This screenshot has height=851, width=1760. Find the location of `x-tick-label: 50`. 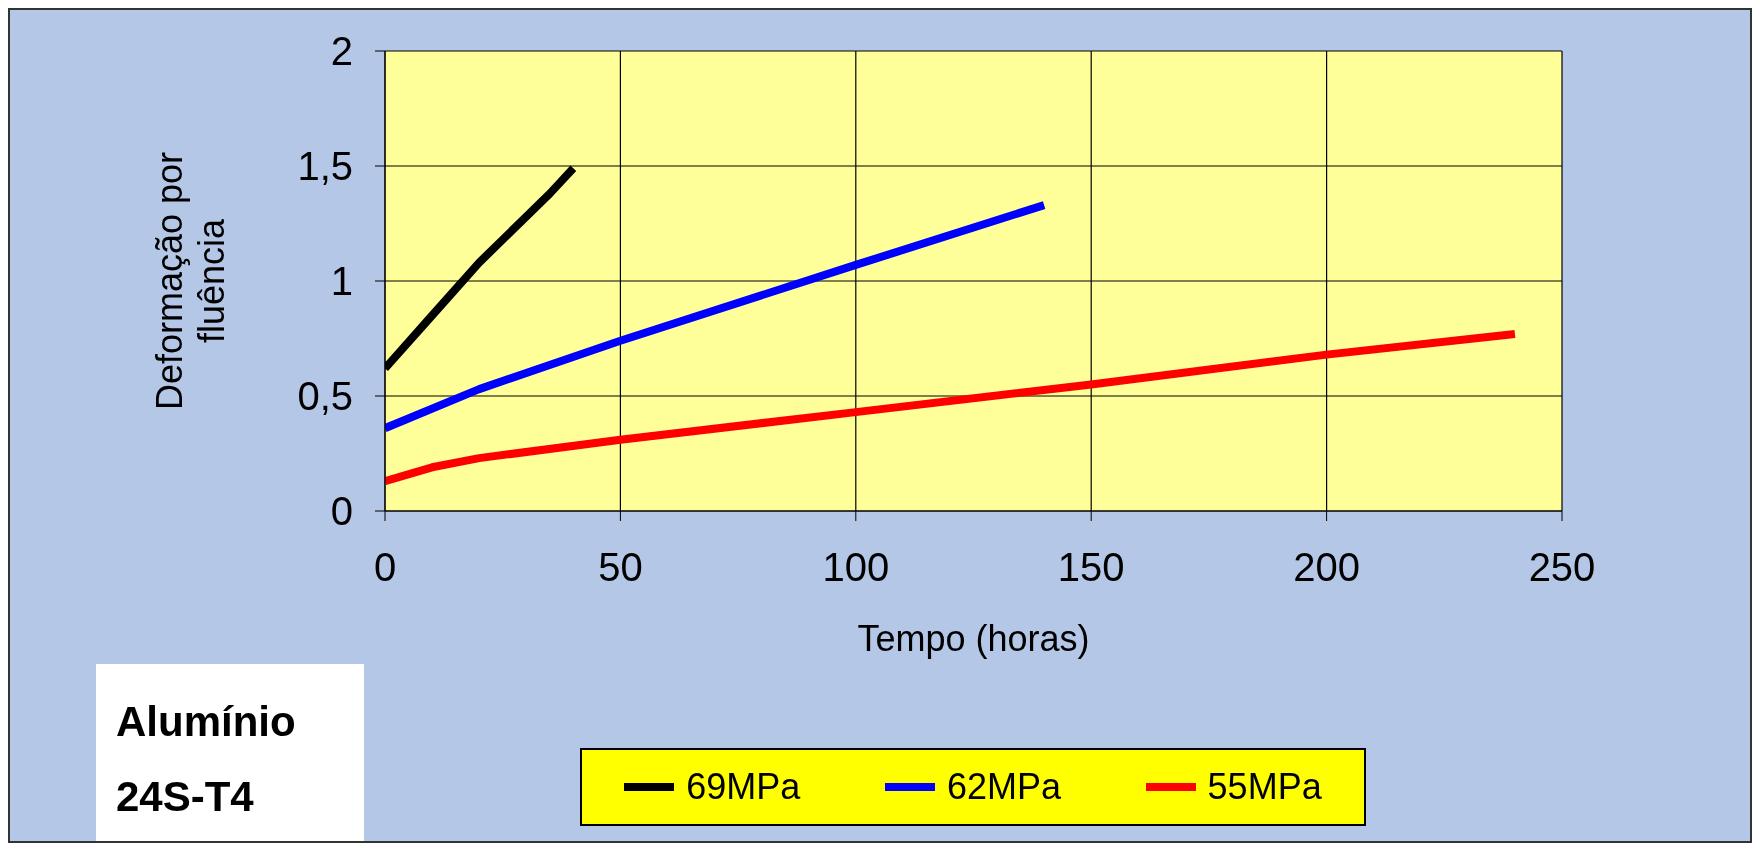

x-tick-label: 50 is located at coordinates (620, 567).